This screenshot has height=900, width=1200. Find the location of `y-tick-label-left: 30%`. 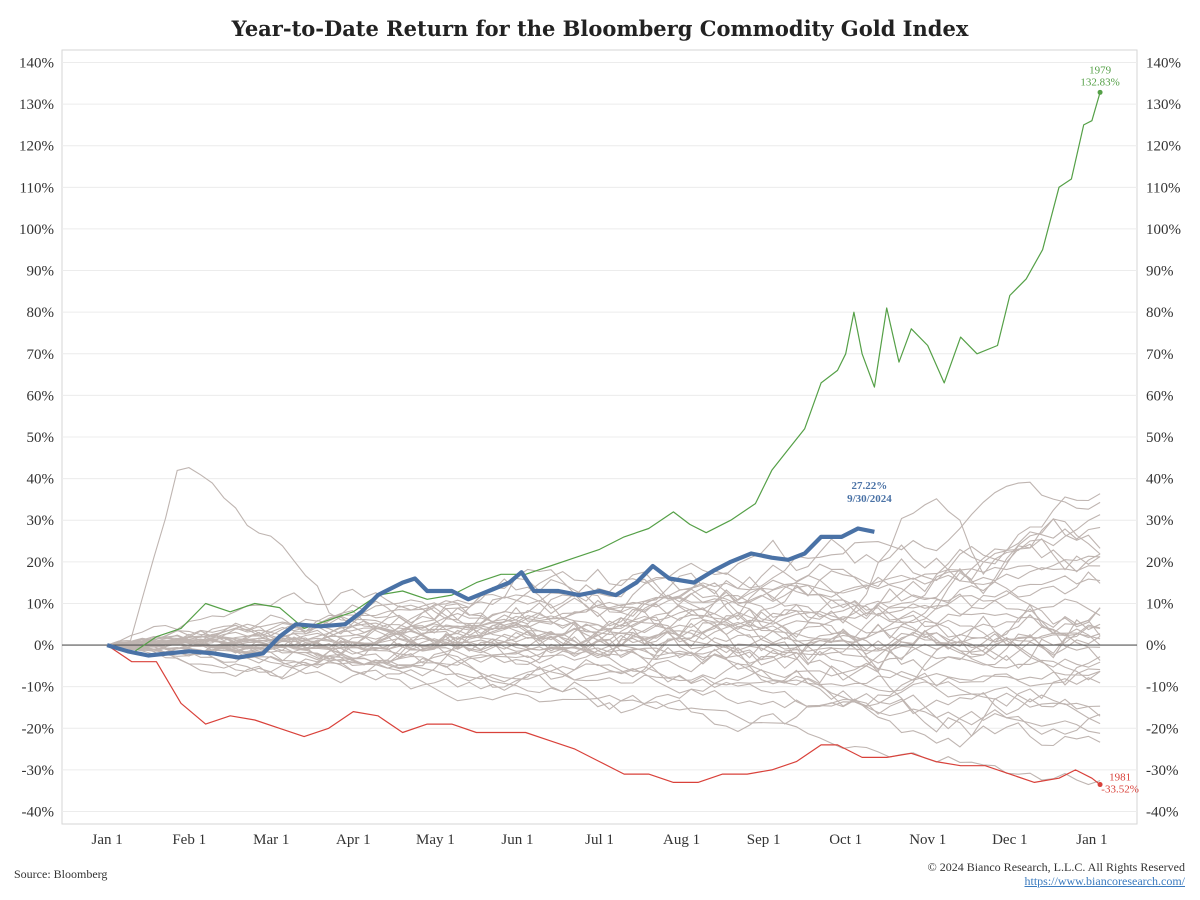

y-tick-label-left: 30% is located at coordinates (41, 521).